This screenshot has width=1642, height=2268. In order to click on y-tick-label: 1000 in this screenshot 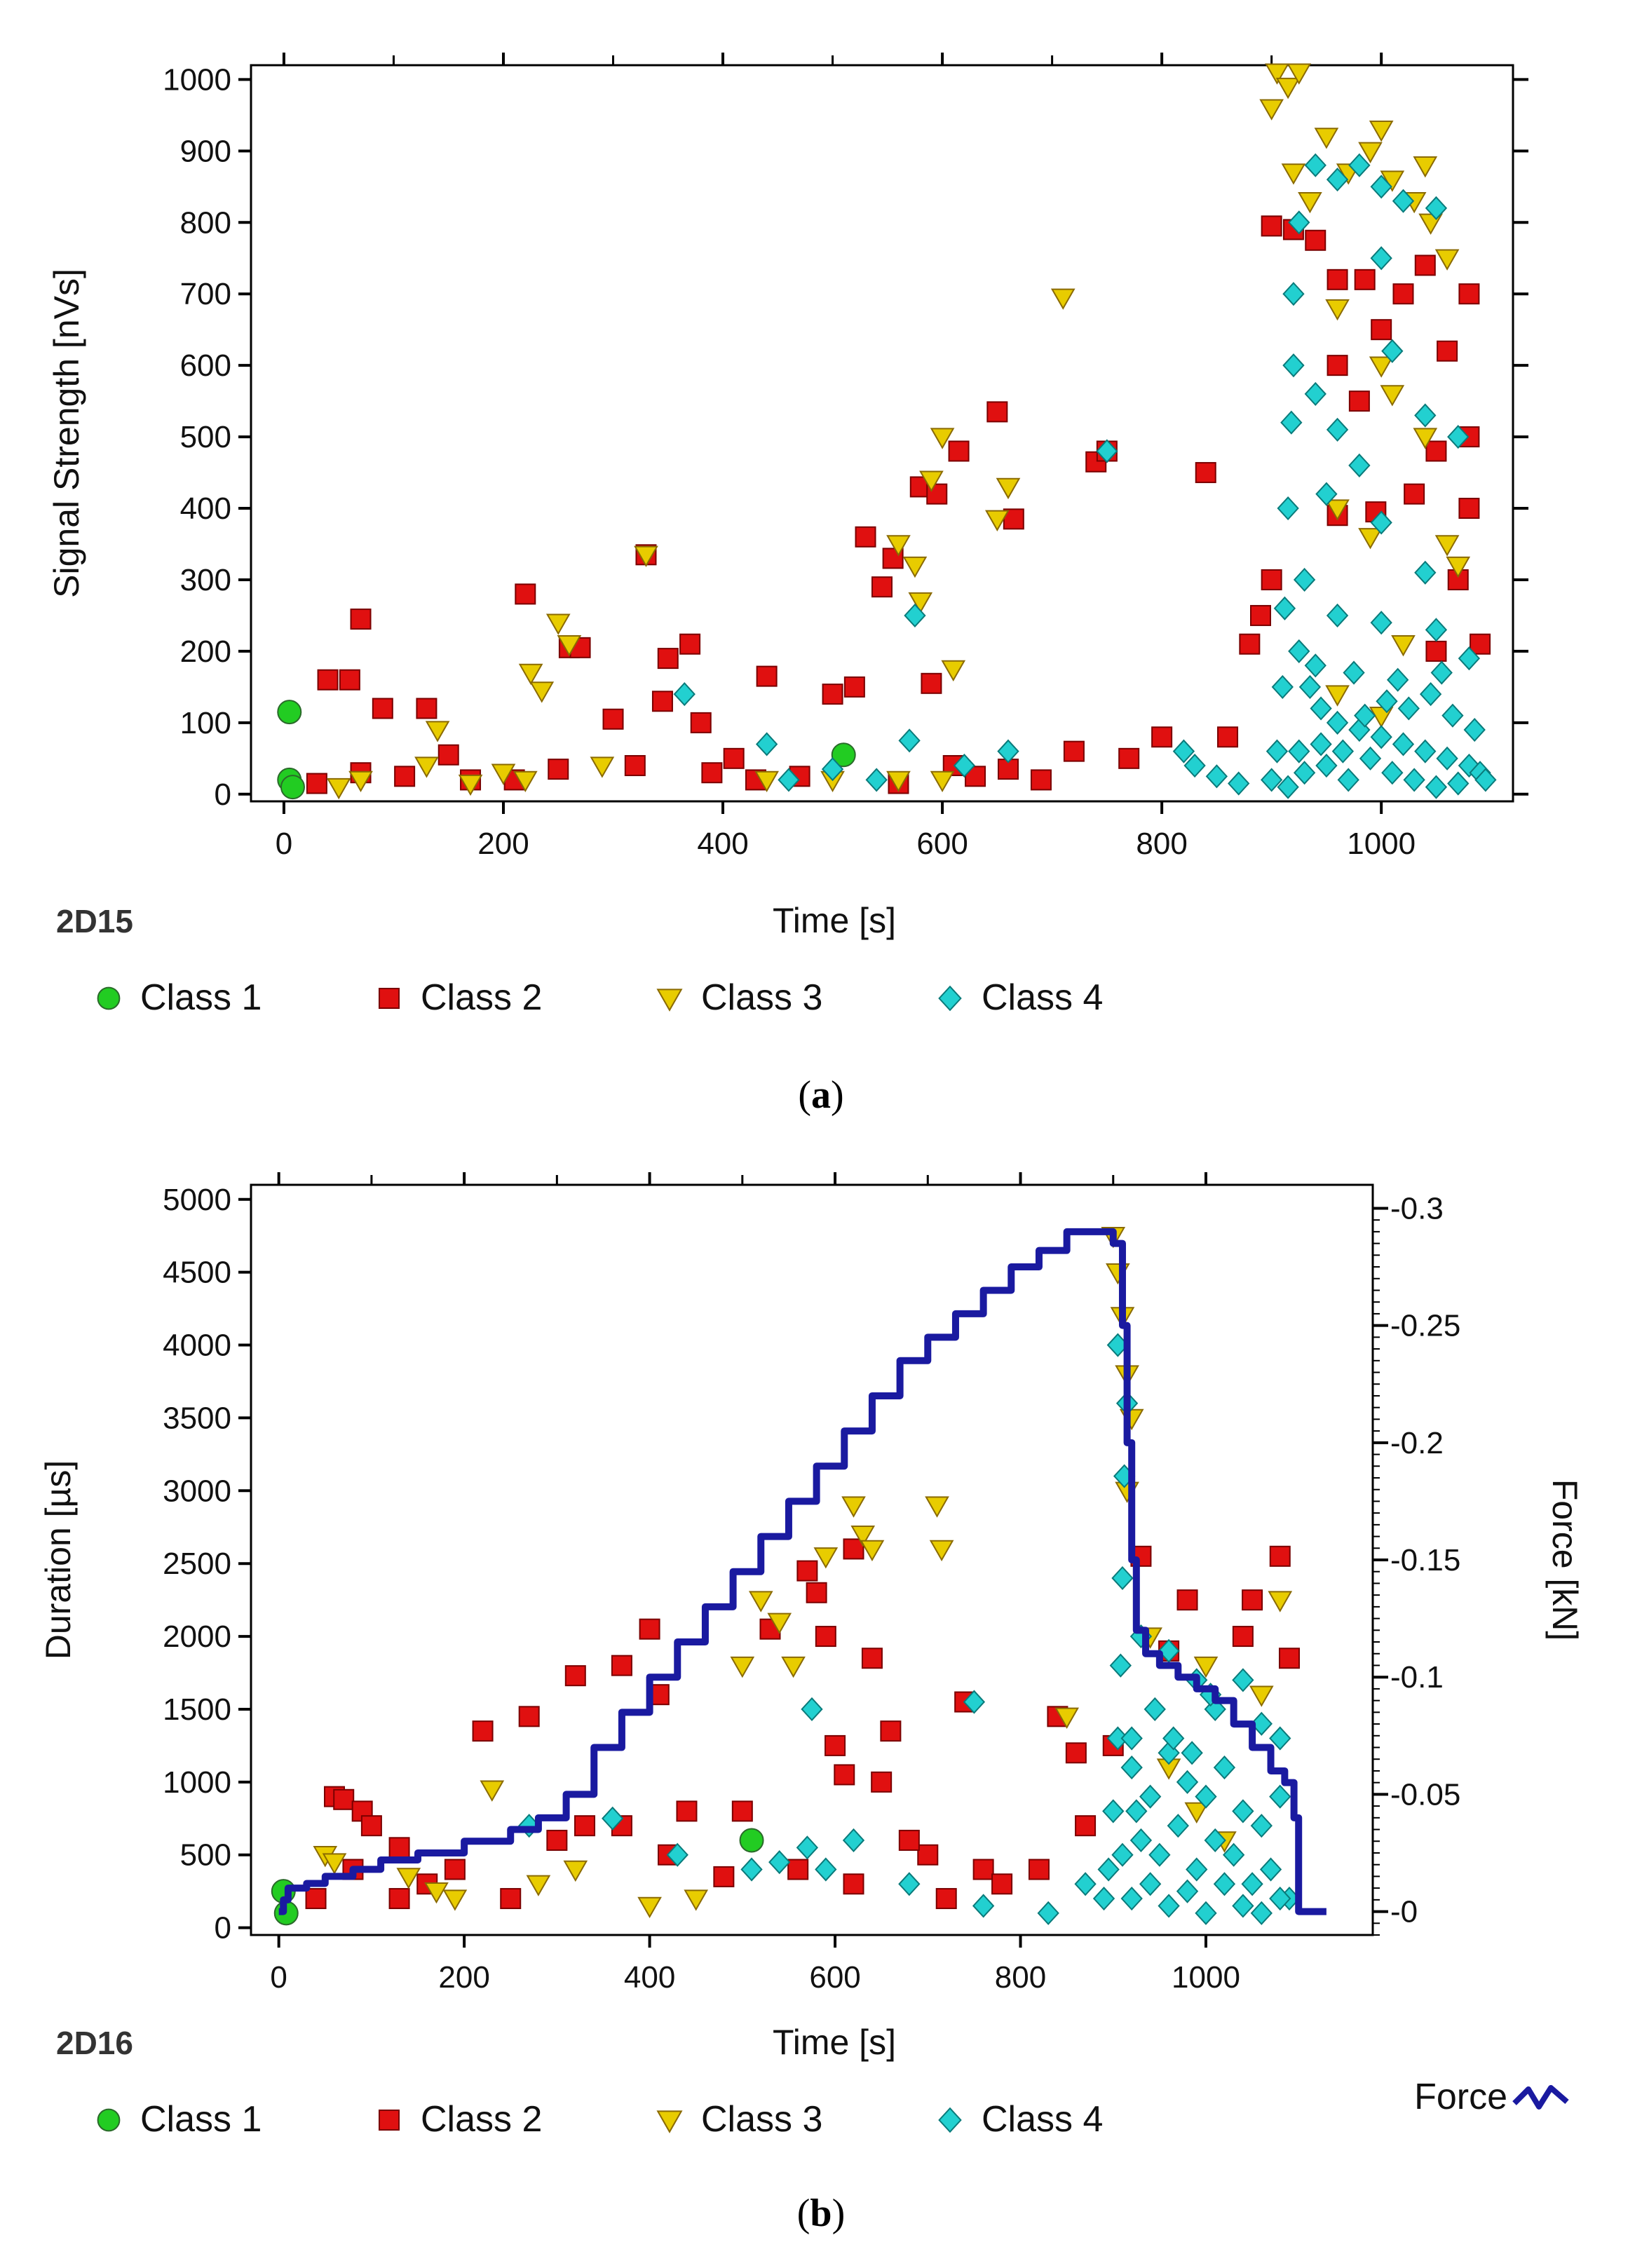, I will do `click(197, 1783)`.